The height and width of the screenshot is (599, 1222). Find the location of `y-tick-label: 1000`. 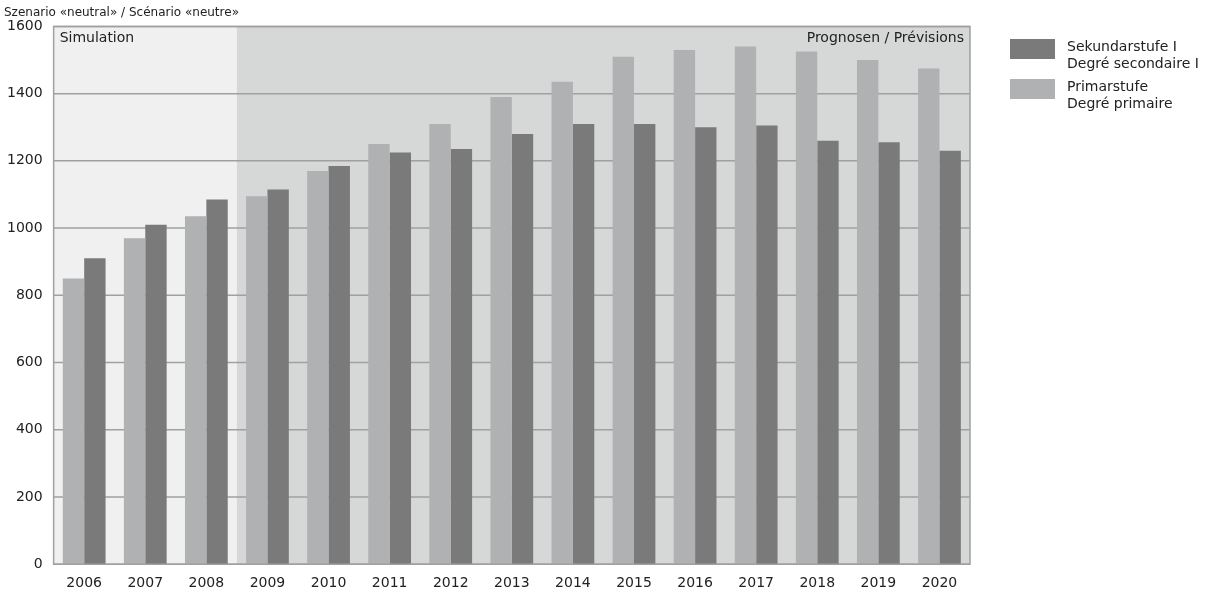

y-tick-label: 1000 is located at coordinates (24, 226).